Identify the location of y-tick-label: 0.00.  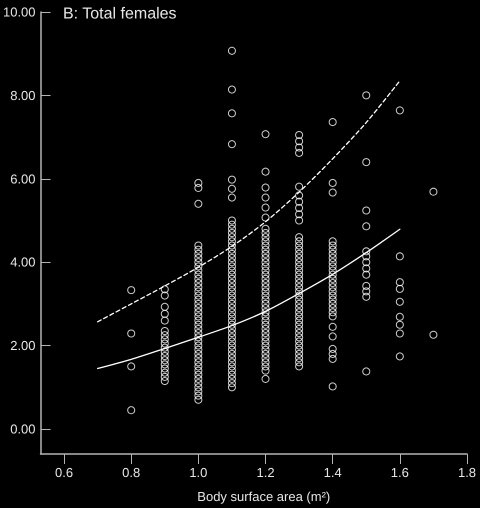
(23, 428).